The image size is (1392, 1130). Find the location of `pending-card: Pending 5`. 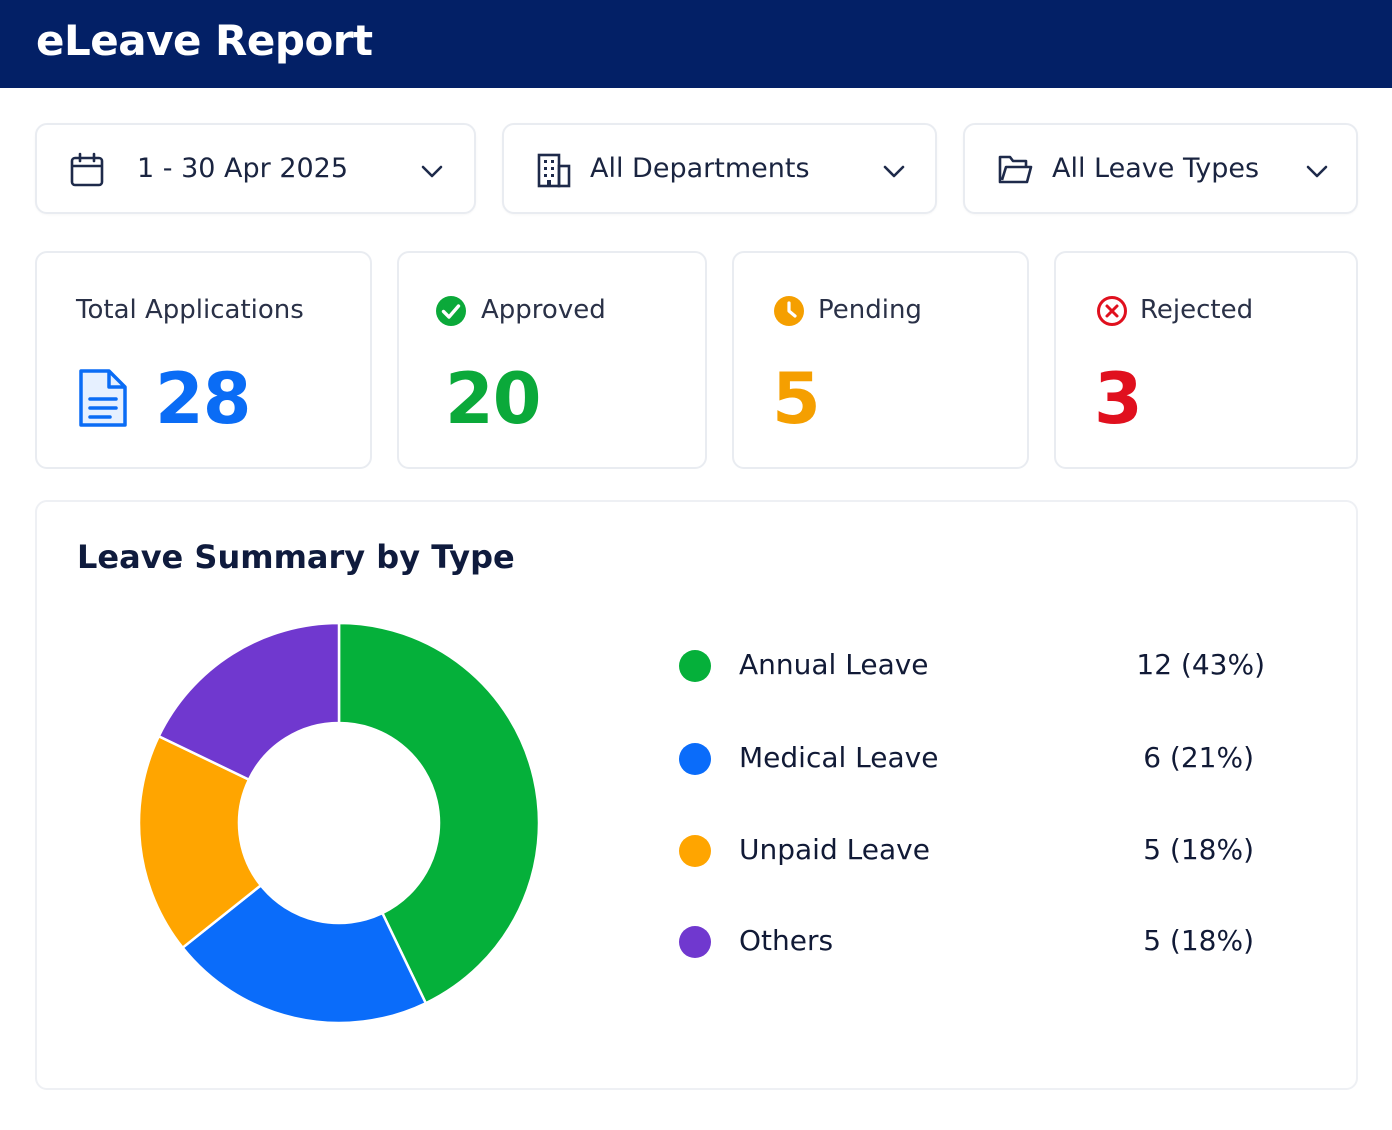

pending-card: Pending 5 is located at coordinates (880, 360).